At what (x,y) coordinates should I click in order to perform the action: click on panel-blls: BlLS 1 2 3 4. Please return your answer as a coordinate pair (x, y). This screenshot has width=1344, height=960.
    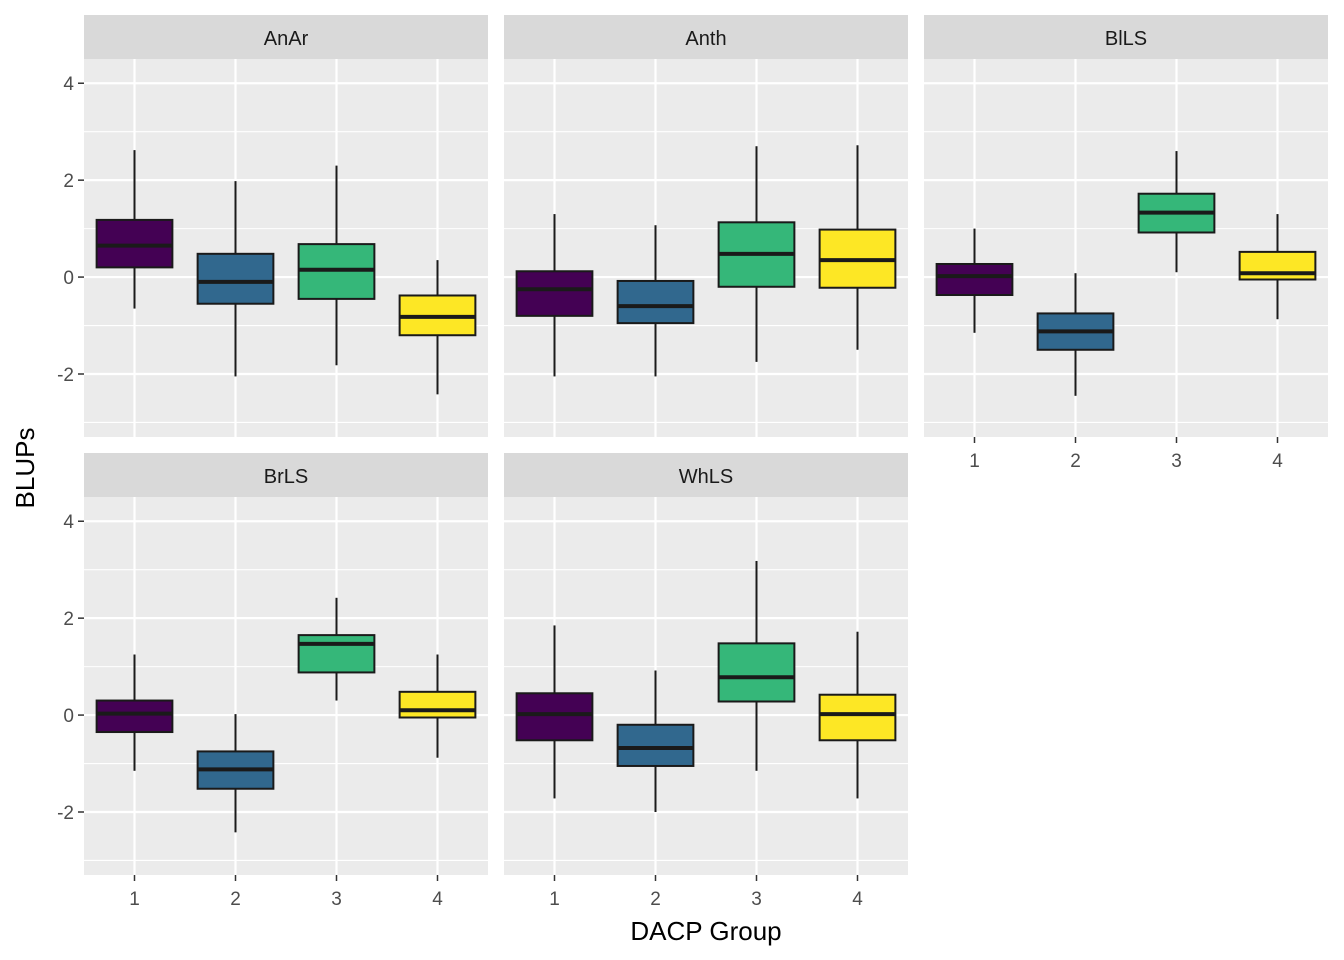
    Looking at the image, I should click on (1126, 243).